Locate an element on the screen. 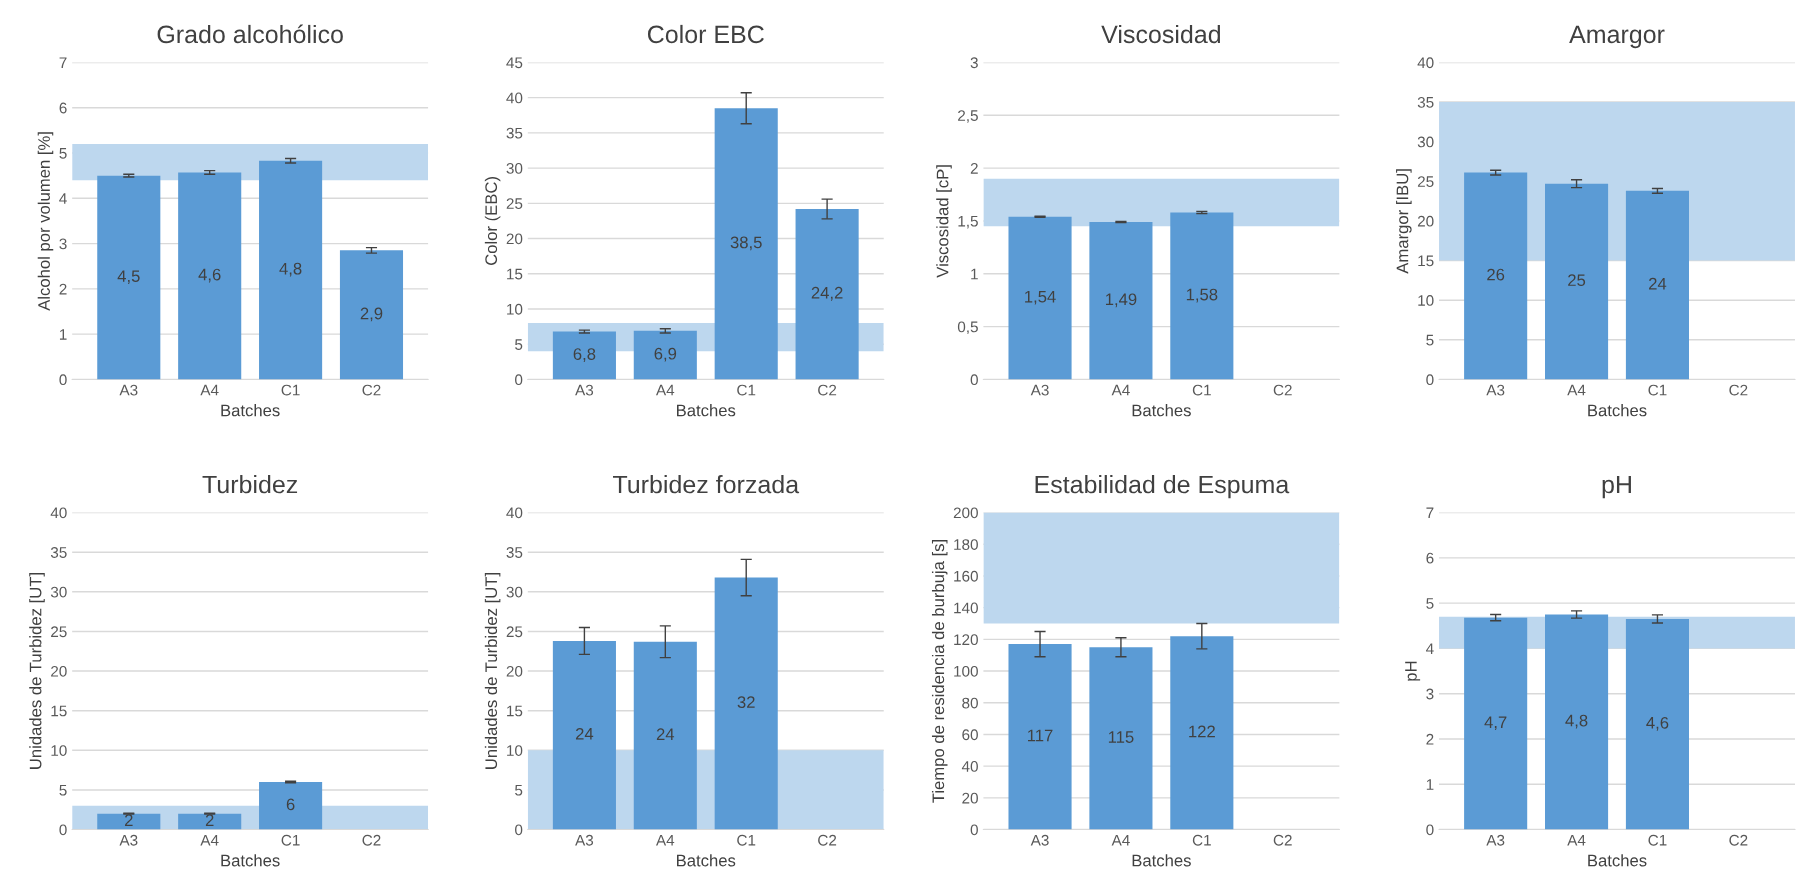 Image resolution: width=1804 pixels, height=892 pixels. data-label: 4,5 is located at coordinates (128, 277).